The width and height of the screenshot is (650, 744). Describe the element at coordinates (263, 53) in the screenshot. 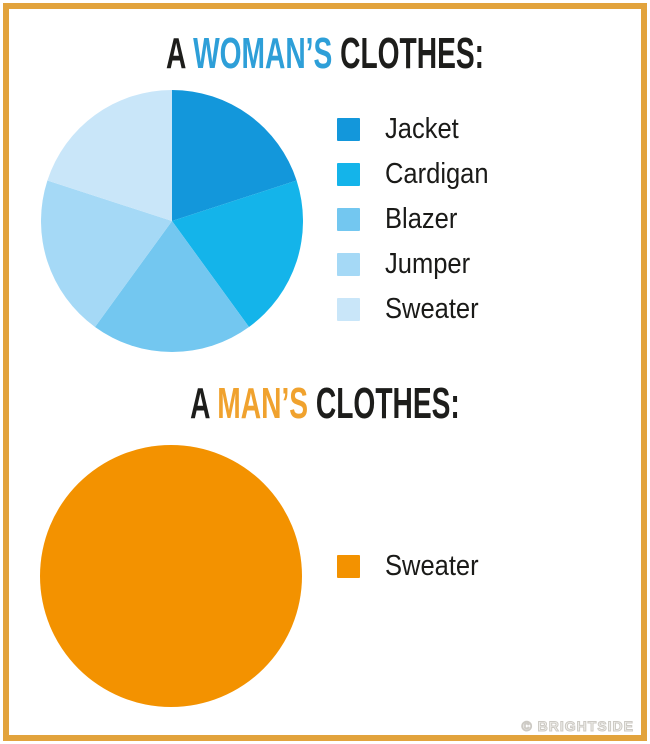

I see `woman-title-highlight: WOMAN’S` at that location.